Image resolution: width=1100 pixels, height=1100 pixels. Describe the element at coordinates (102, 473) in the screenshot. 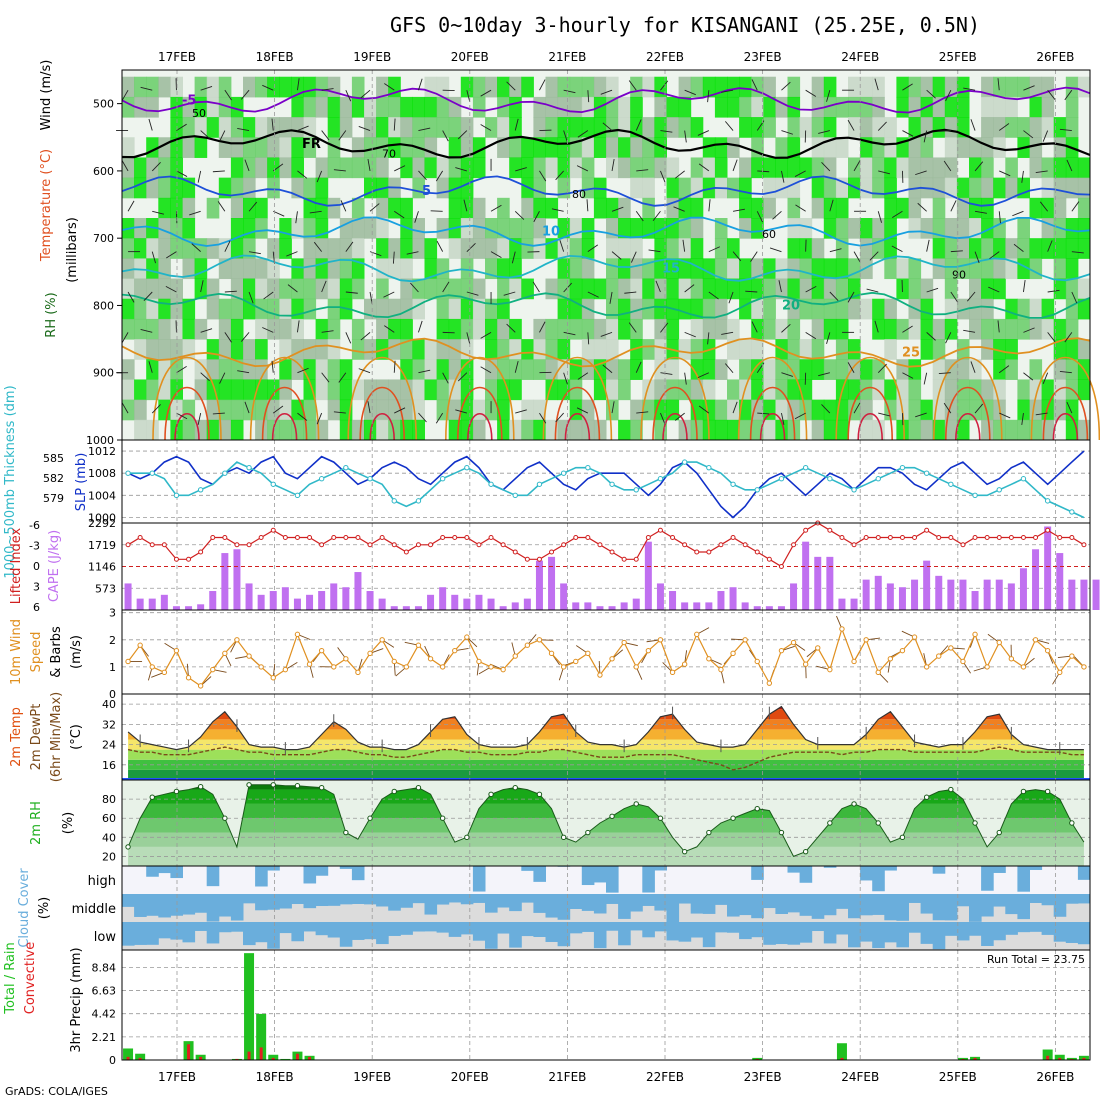

I see `slp-ytick-1008: 1008` at that location.